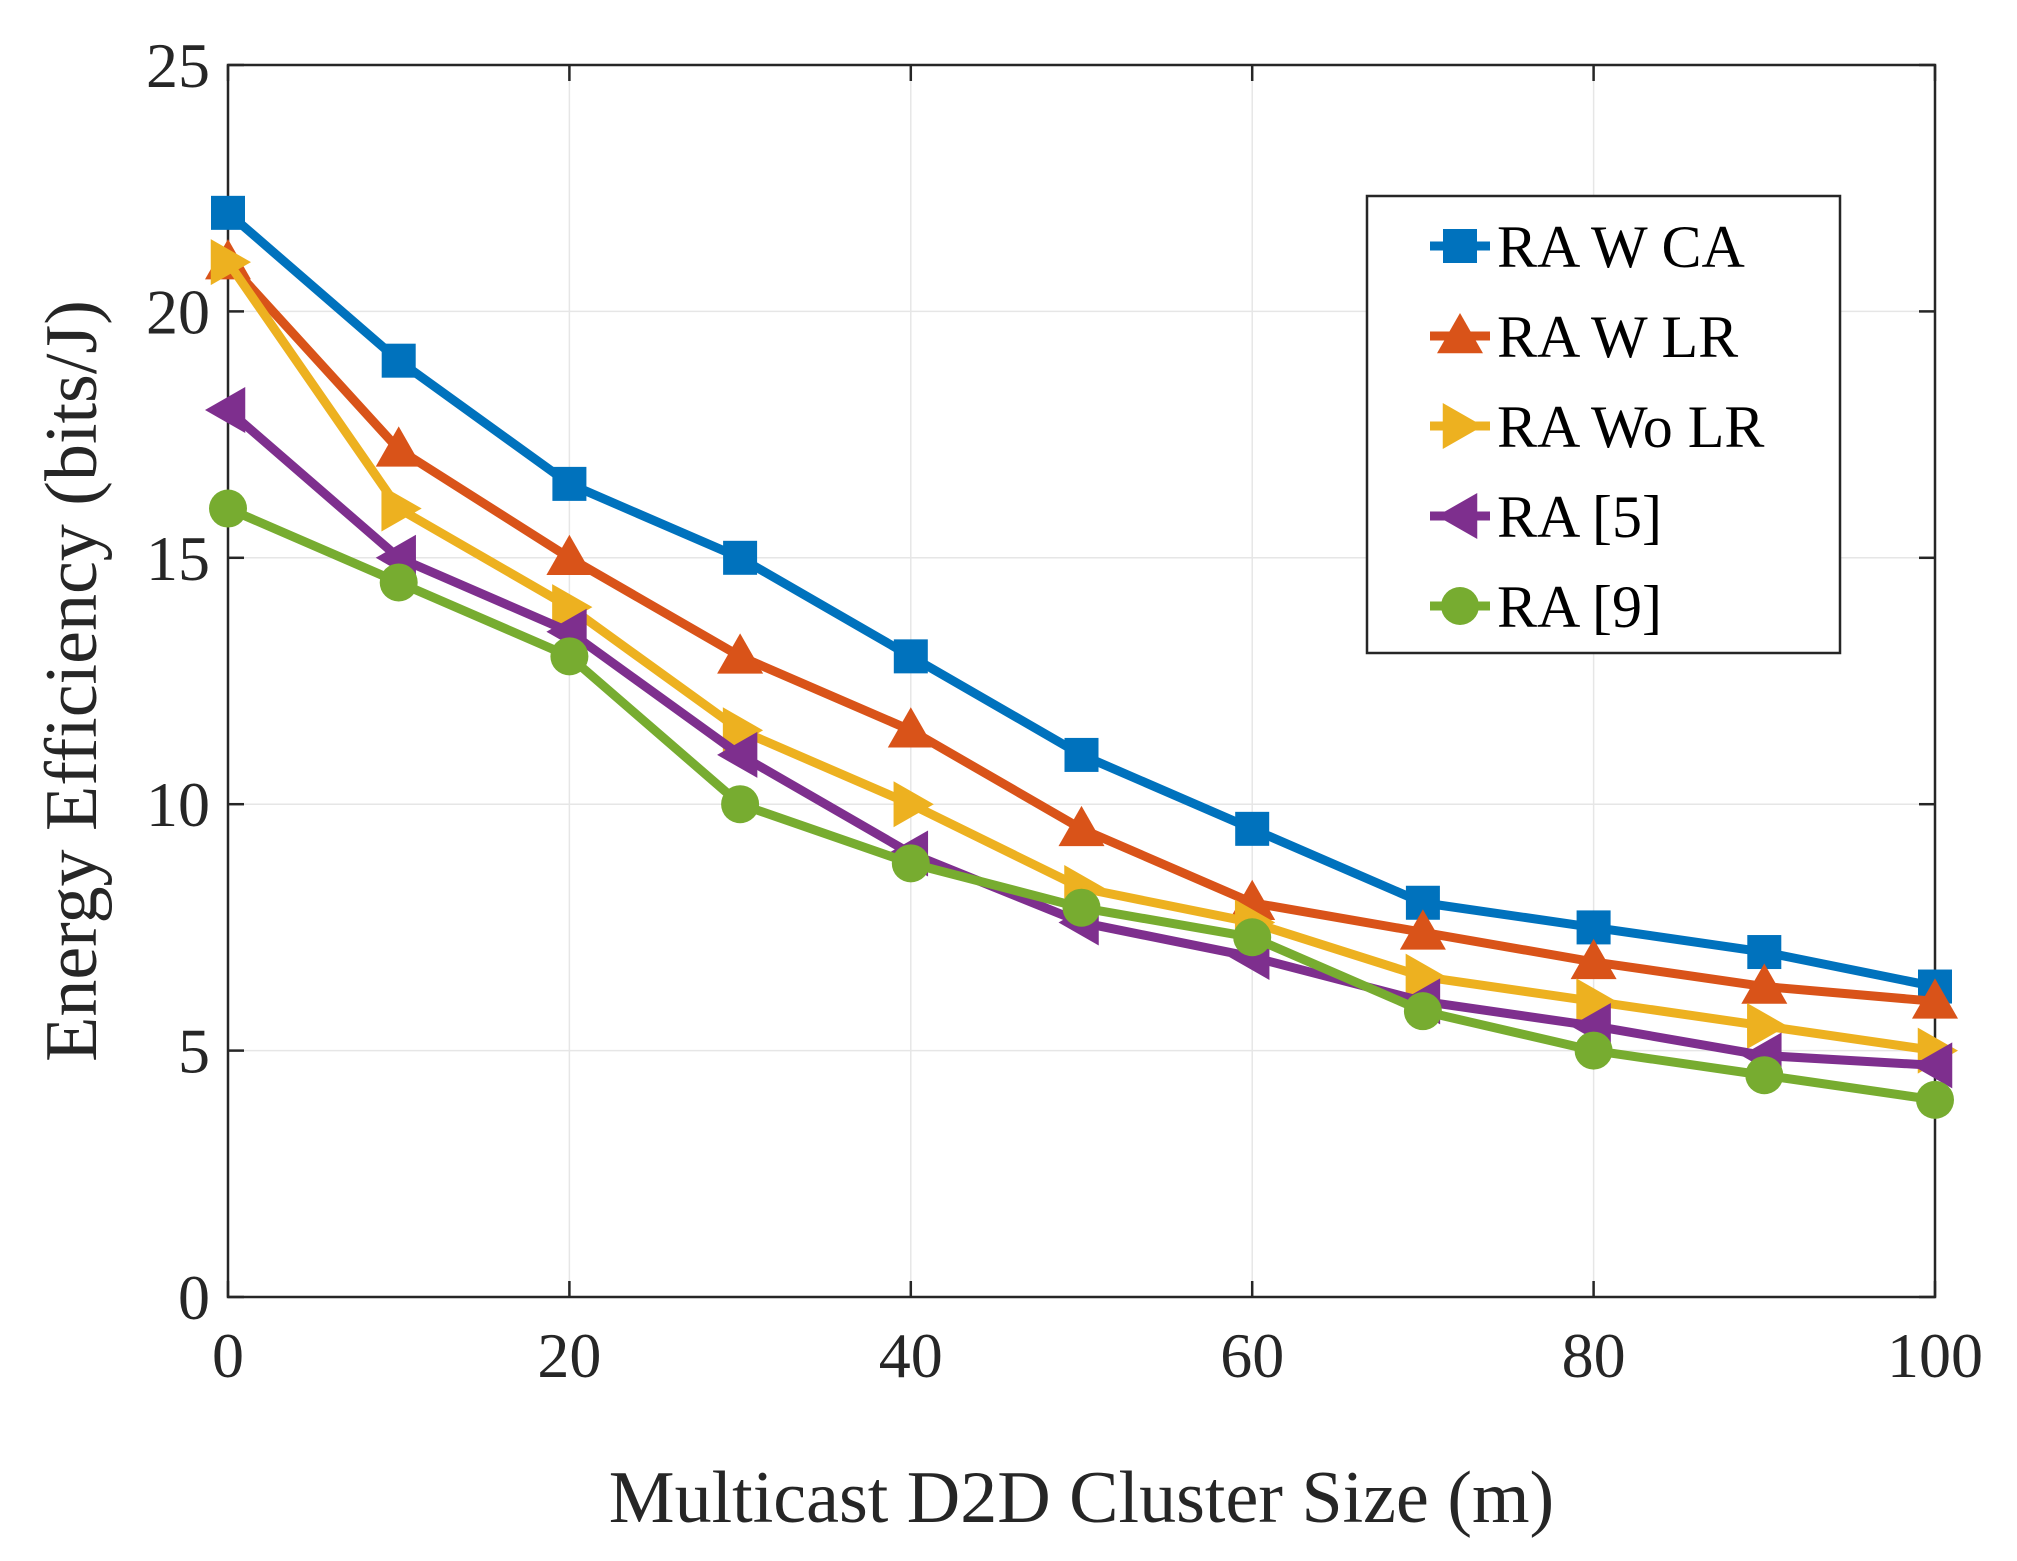 The height and width of the screenshot is (1561, 2017). Describe the element at coordinates (178, 65) in the screenshot. I see `y-tick-label: 25` at that location.